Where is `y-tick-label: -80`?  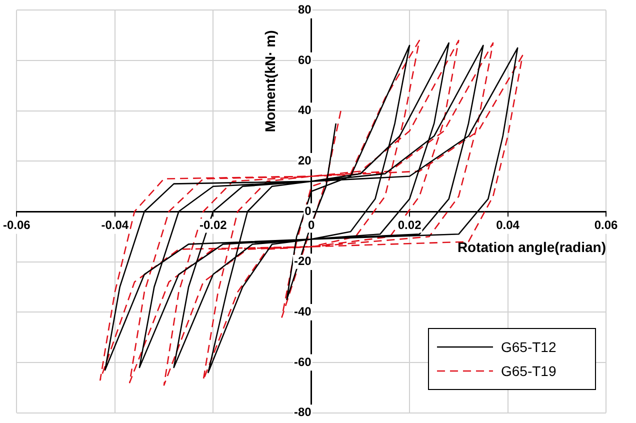 y-tick-label: -80 is located at coordinates (303, 412).